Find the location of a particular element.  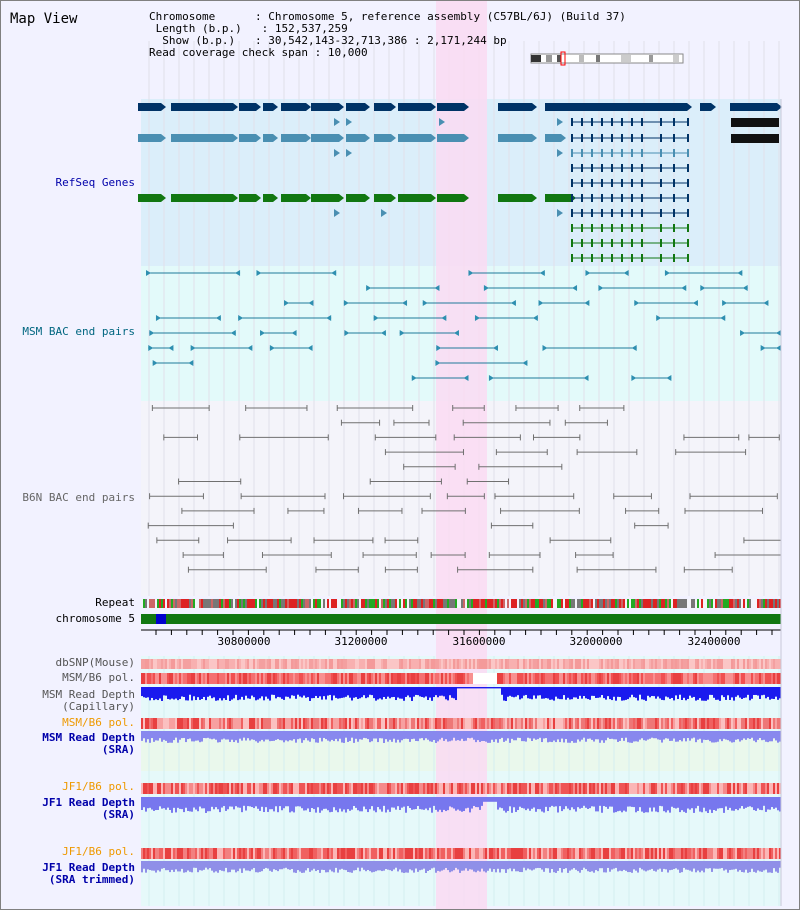

track-label-jf1-depth-trim-1: JF1 Read Depth is located at coordinates (88, 867).